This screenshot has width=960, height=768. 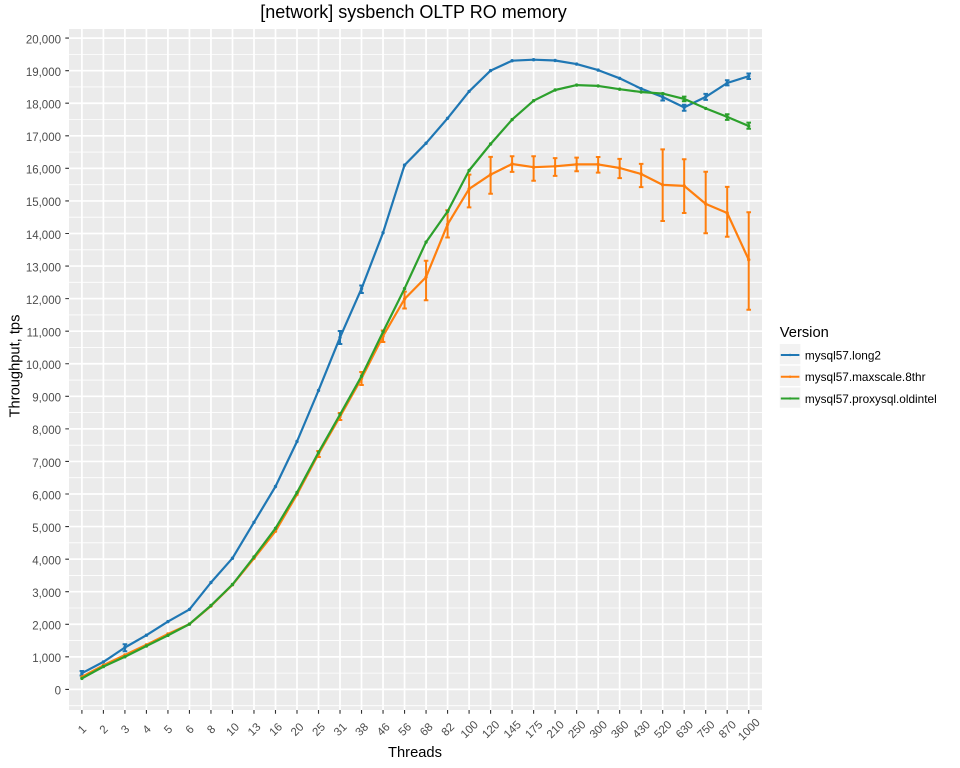 What do you see at coordinates (43, 138) in the screenshot?
I see `svg-text: 17,000` at bounding box center [43, 138].